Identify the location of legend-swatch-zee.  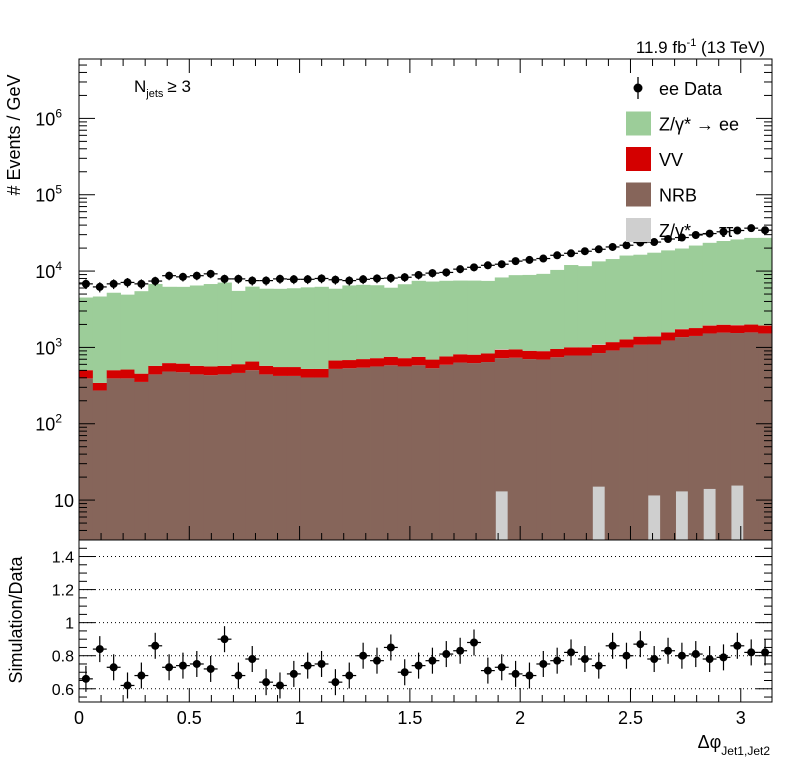
(638, 123).